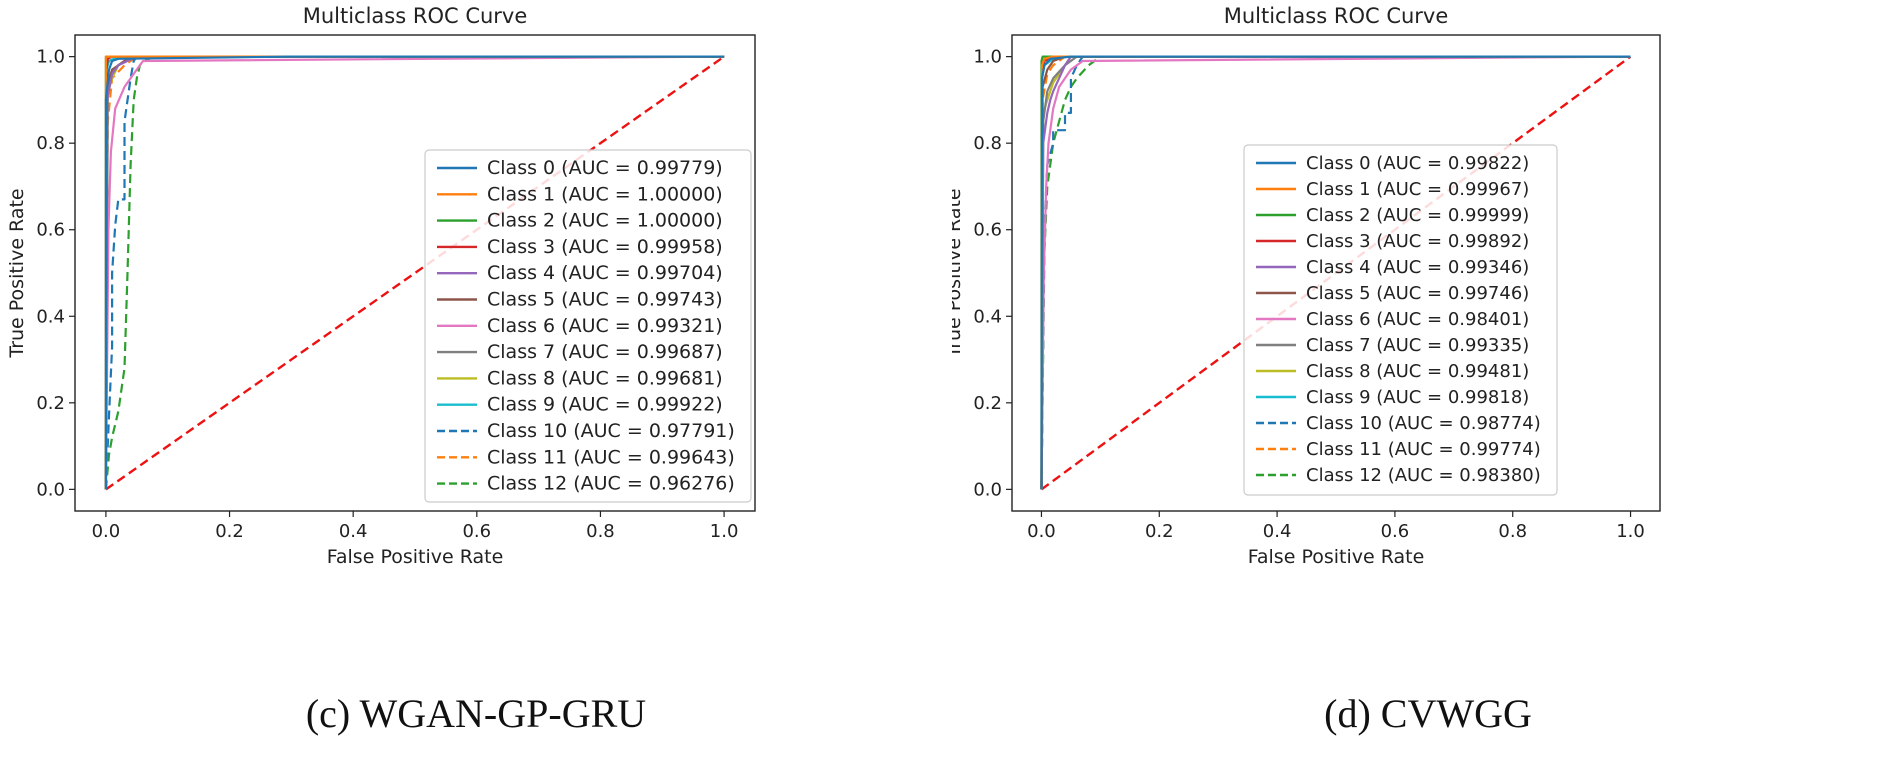 This screenshot has width=1904, height=763. Describe the element at coordinates (605, 352) in the screenshot. I see `legend-entry: Class 7 (AUC = 0.99687)` at that location.